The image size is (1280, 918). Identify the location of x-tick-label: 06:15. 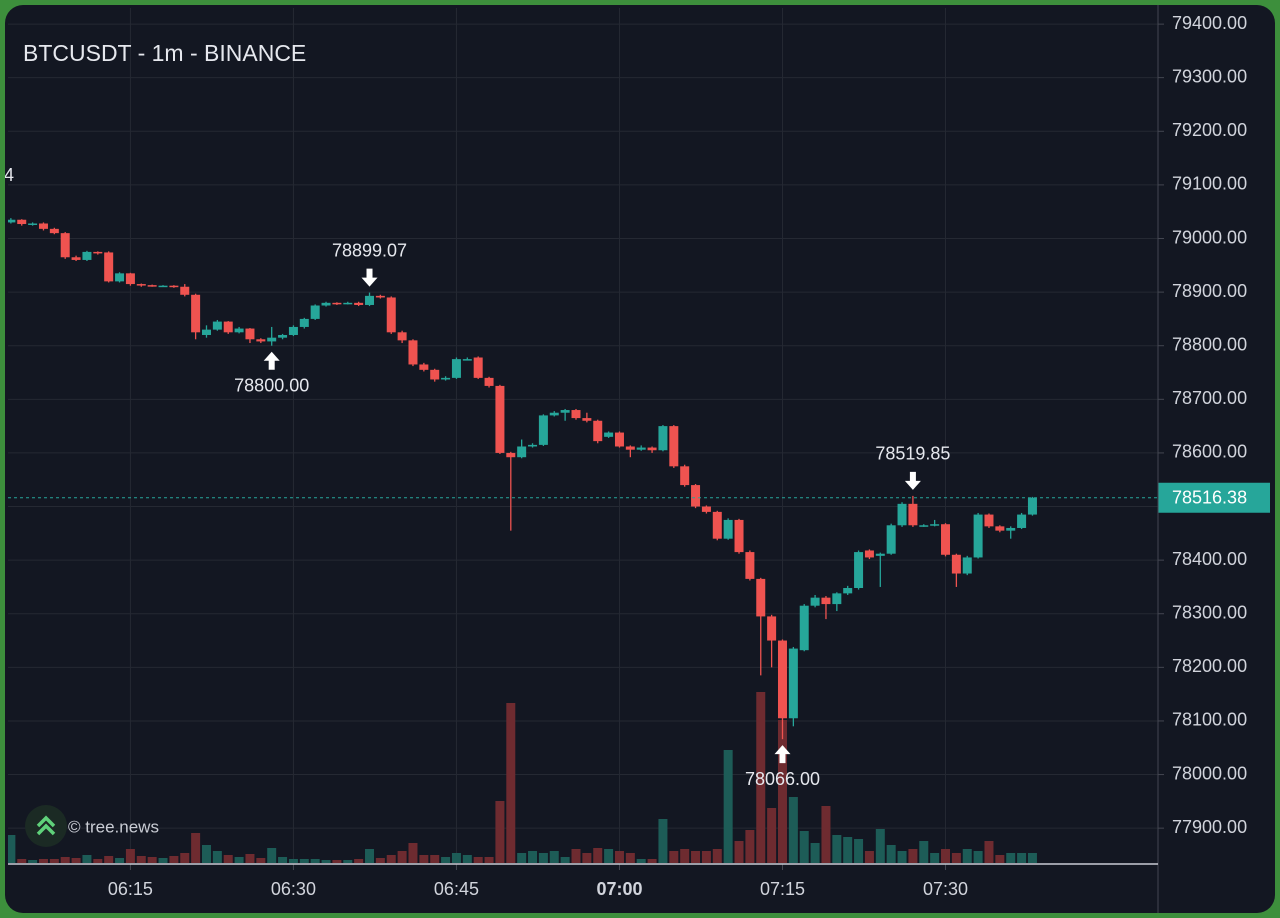
(130, 889).